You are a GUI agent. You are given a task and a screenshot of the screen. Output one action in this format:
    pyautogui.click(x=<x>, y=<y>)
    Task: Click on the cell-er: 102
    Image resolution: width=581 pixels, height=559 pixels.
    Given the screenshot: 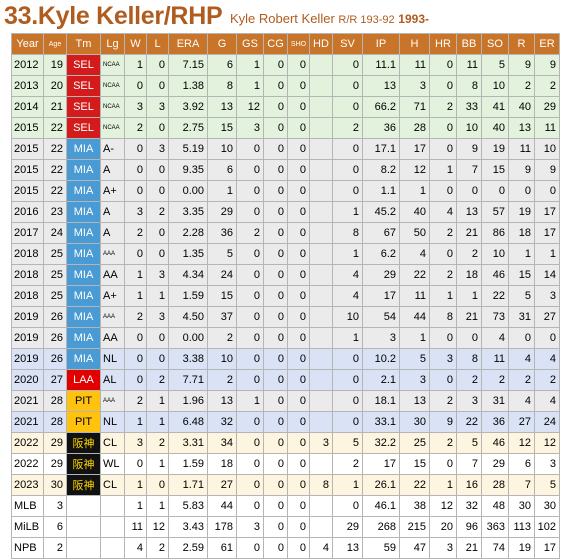 What is the action you would take?
    pyautogui.click(x=547, y=527)
    